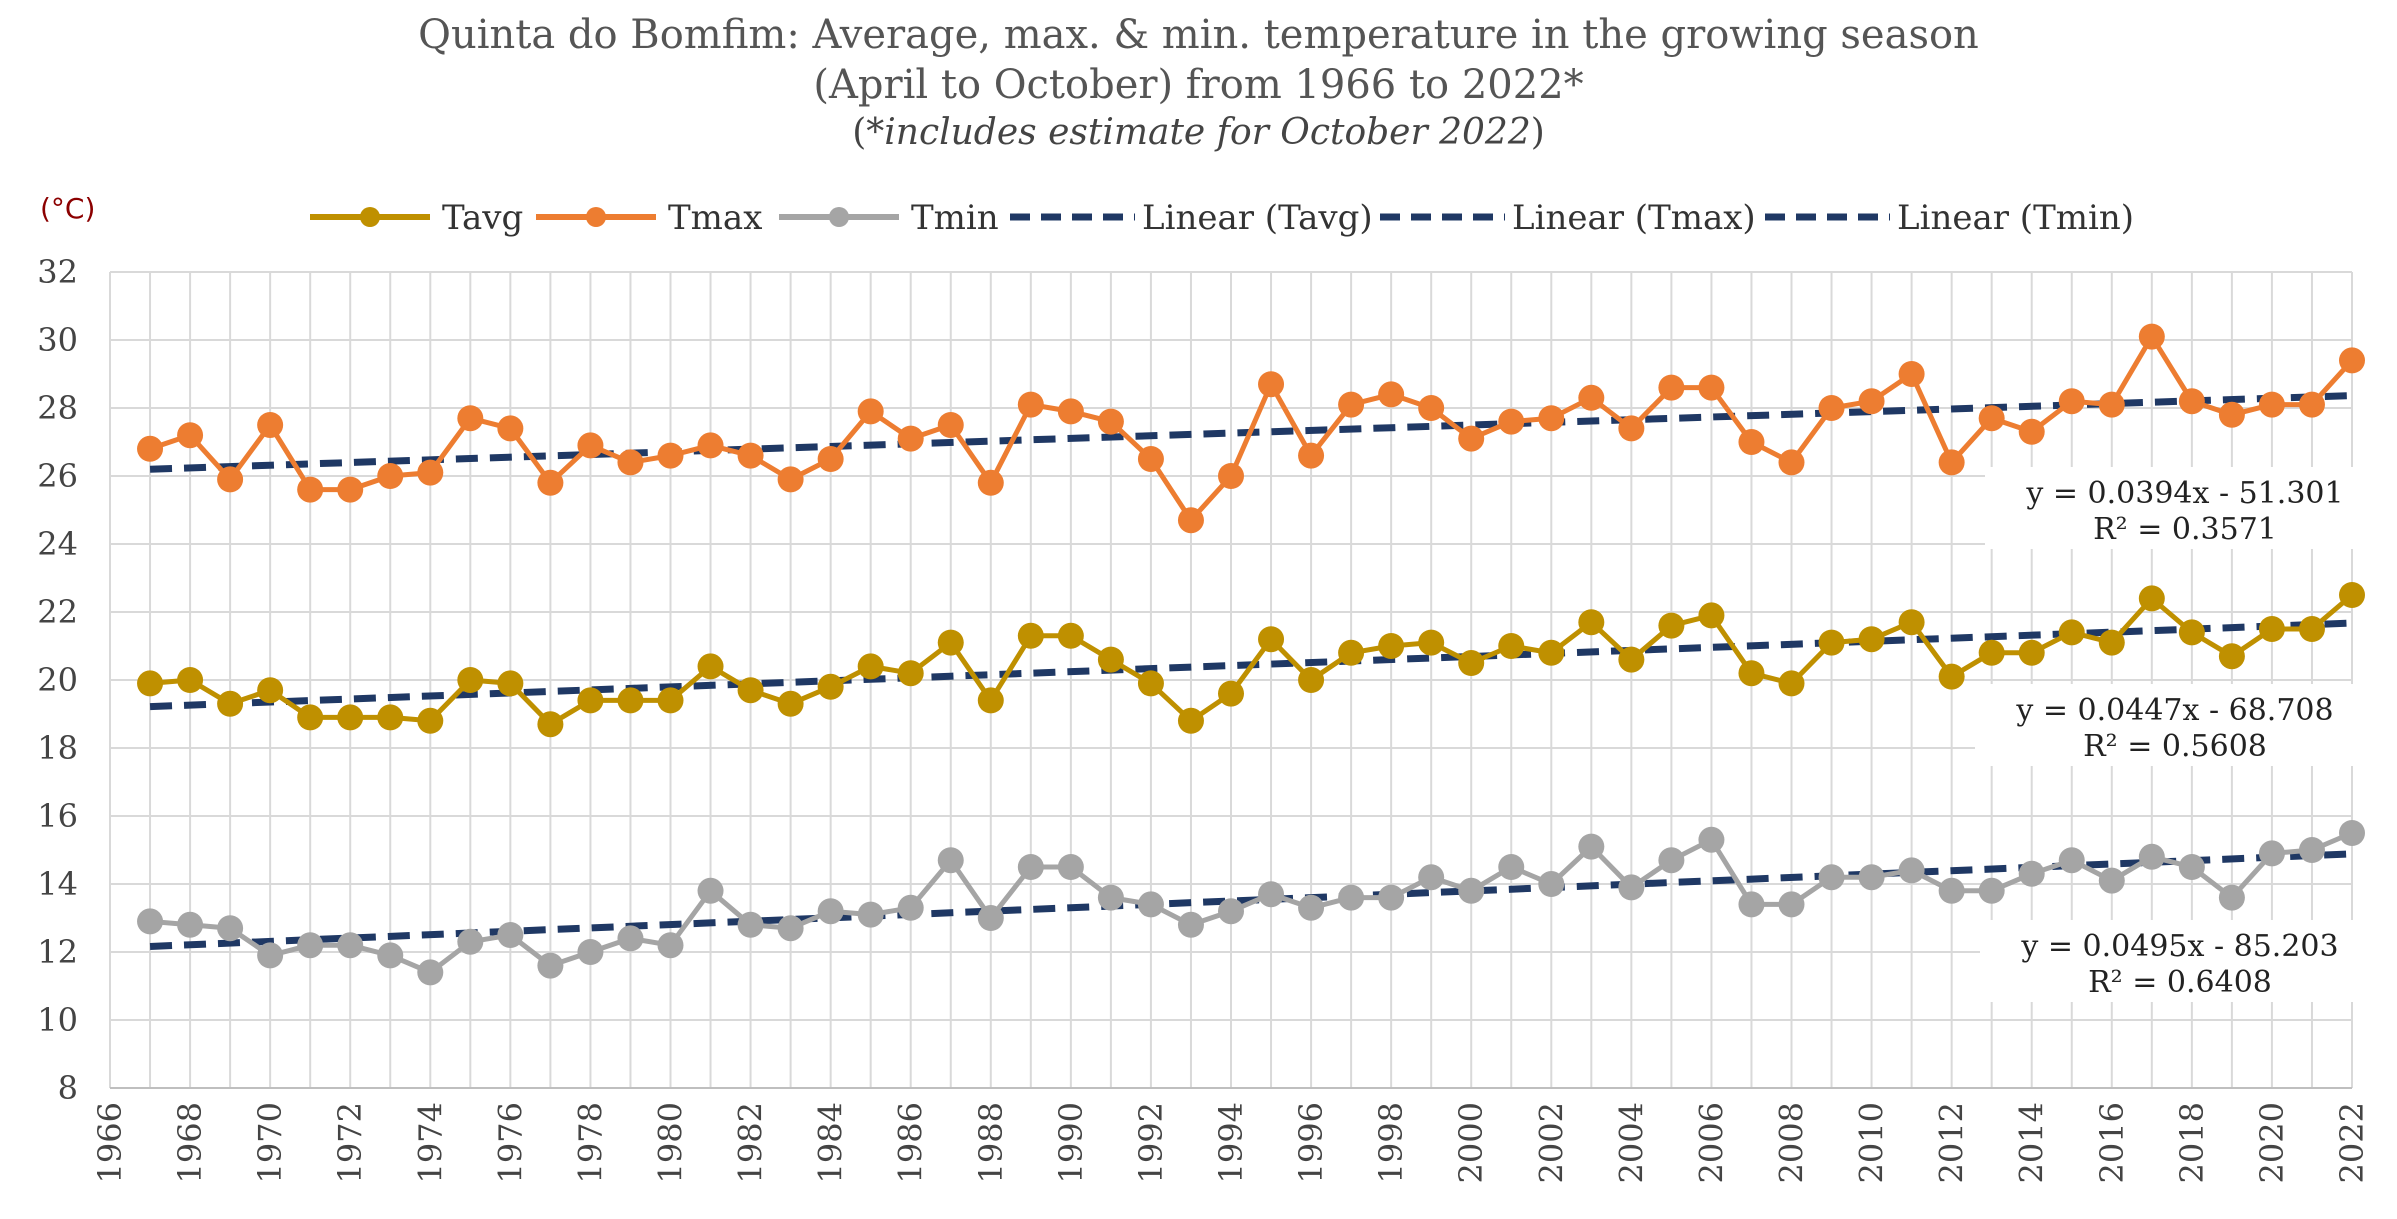 This screenshot has width=2397, height=1219. What do you see at coordinates (68, 1088) in the screenshot?
I see `y-tick-label: 8` at bounding box center [68, 1088].